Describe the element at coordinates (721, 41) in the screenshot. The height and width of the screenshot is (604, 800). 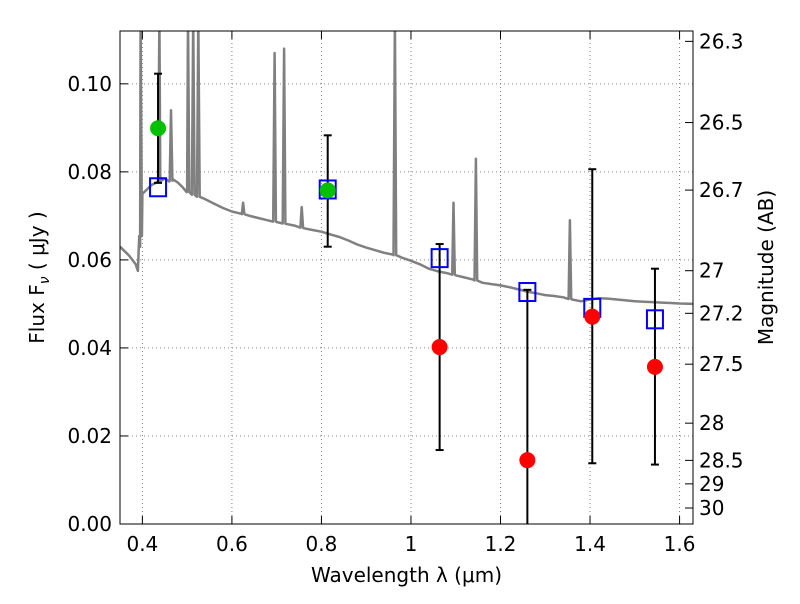
I see `mag-tick-label: 26.3` at that location.